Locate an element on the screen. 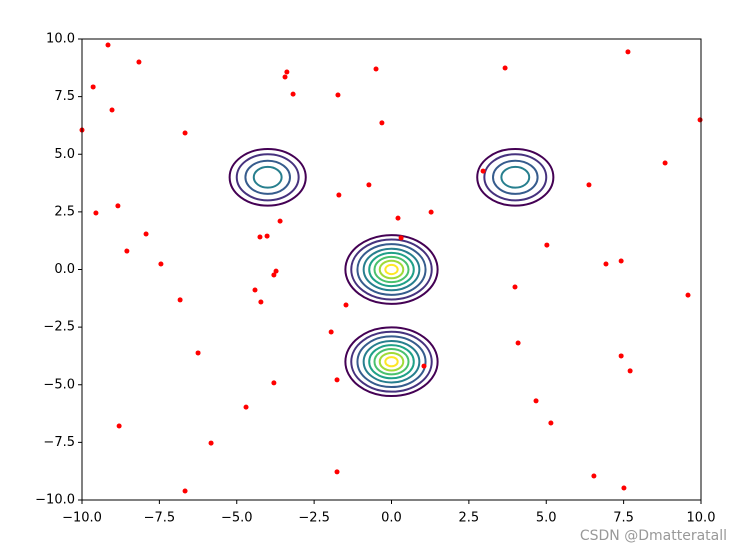 This screenshot has width=735, height=552. x-tick-label: −7.5 is located at coordinates (160, 518).